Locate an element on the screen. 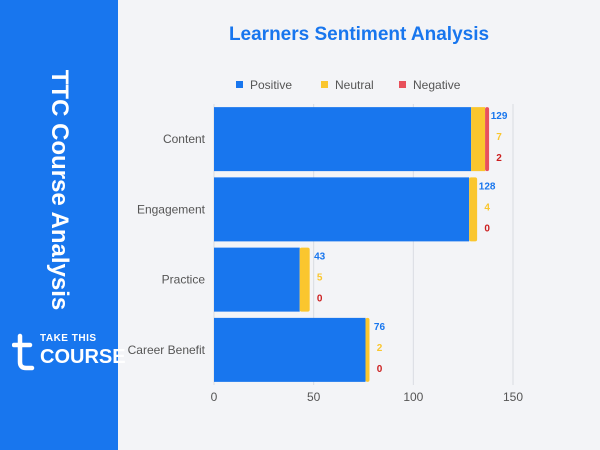 This screenshot has height=450, width=600. chart-title: Learners Sentiment Analysis is located at coordinates (359, 34).